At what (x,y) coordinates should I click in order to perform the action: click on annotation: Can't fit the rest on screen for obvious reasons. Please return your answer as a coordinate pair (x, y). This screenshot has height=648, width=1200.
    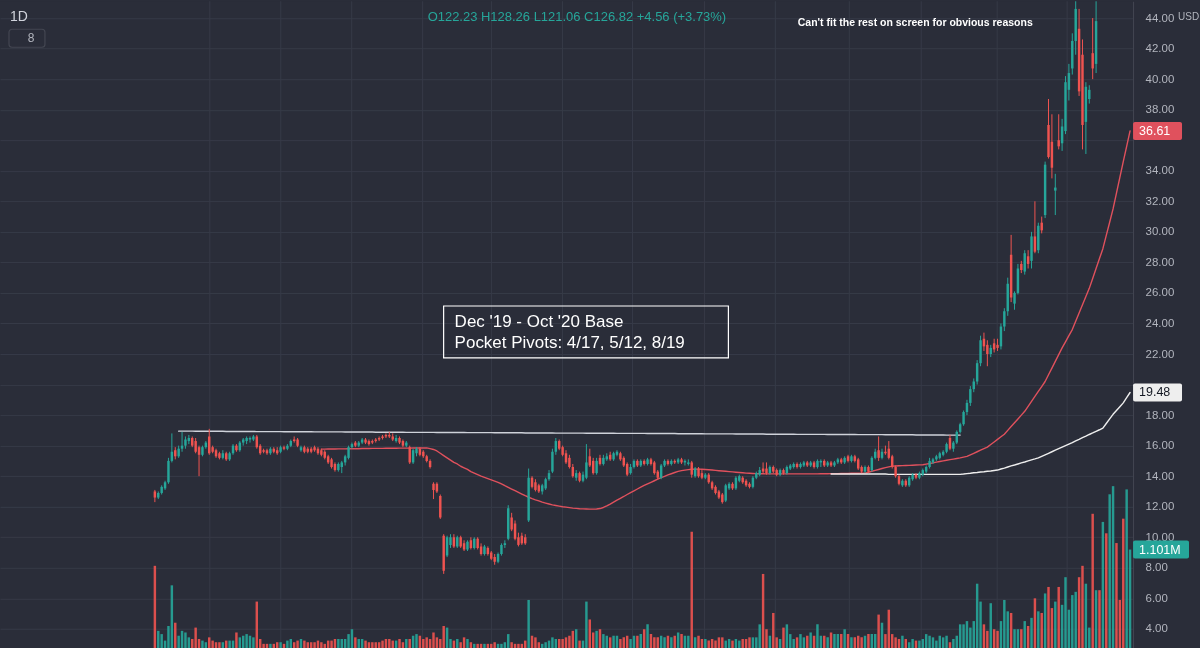
    Looking at the image, I should click on (915, 23).